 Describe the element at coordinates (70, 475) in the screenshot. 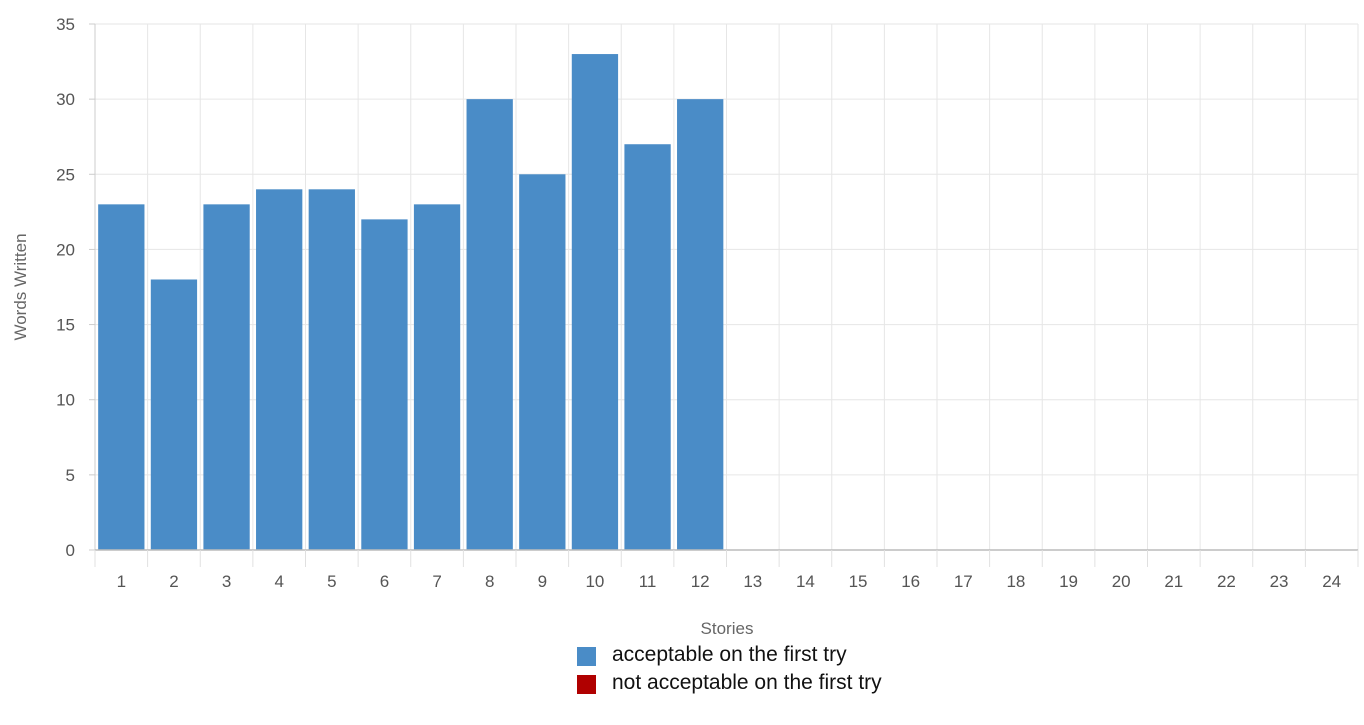

I see `y-tick-label: 5` at that location.